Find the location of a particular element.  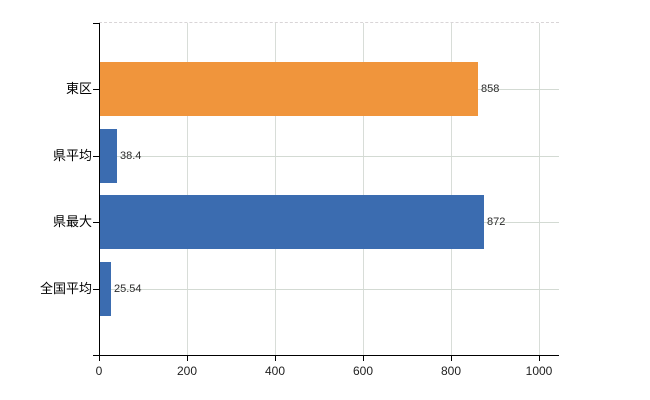

x-tick-label: 1000 is located at coordinates (539, 371).